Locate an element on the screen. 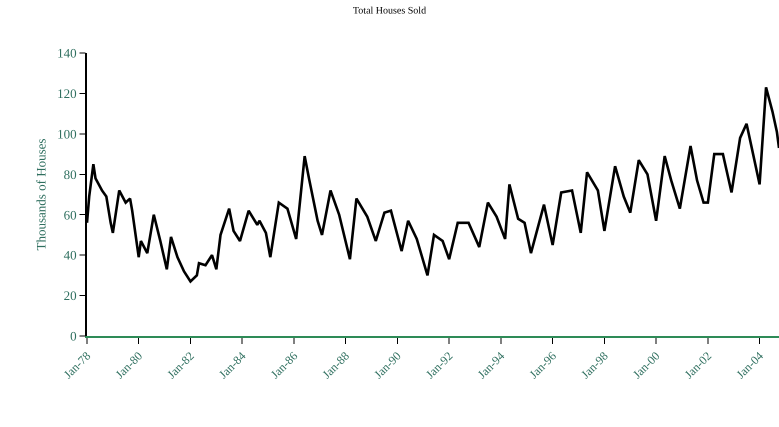  y-tick-label: 140 is located at coordinates (67, 53).